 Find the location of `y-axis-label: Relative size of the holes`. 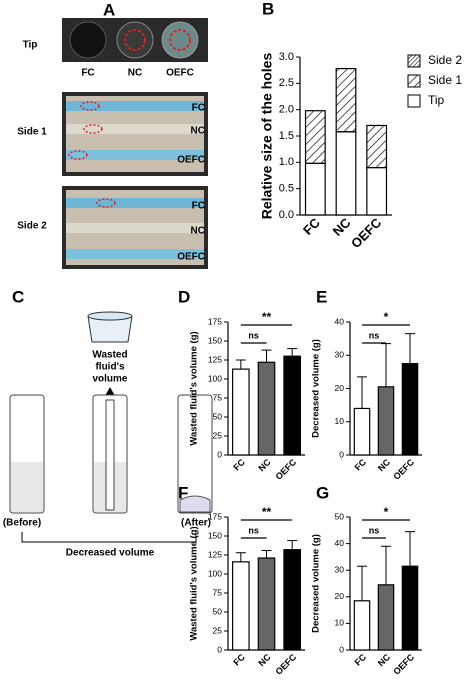

y-axis-label: Relative size of the holes is located at coordinates (267, 136).